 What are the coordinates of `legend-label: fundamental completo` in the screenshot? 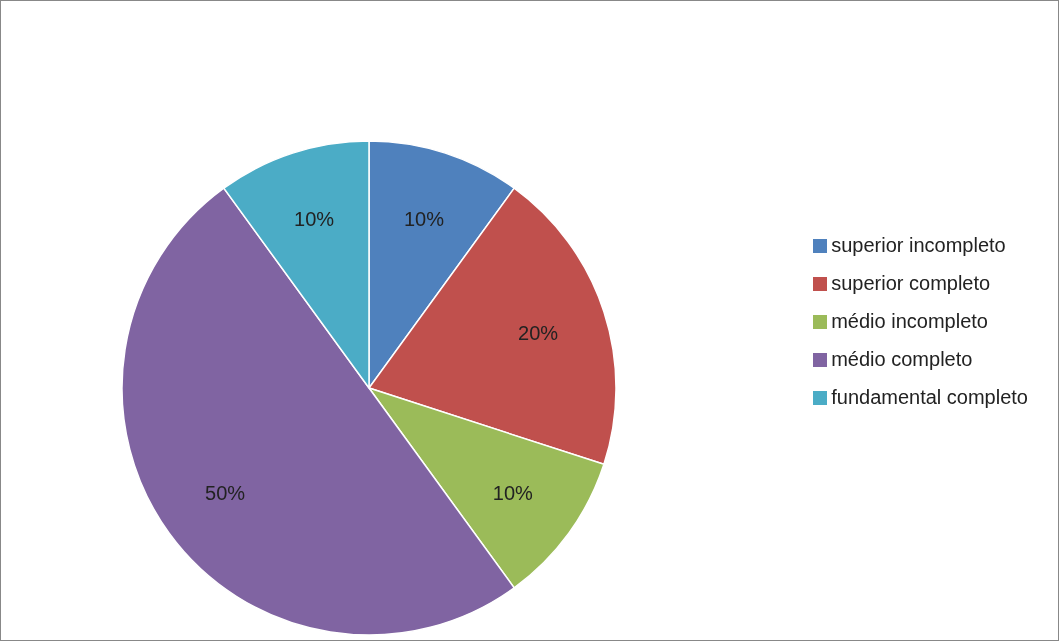 It's located at (929, 396).